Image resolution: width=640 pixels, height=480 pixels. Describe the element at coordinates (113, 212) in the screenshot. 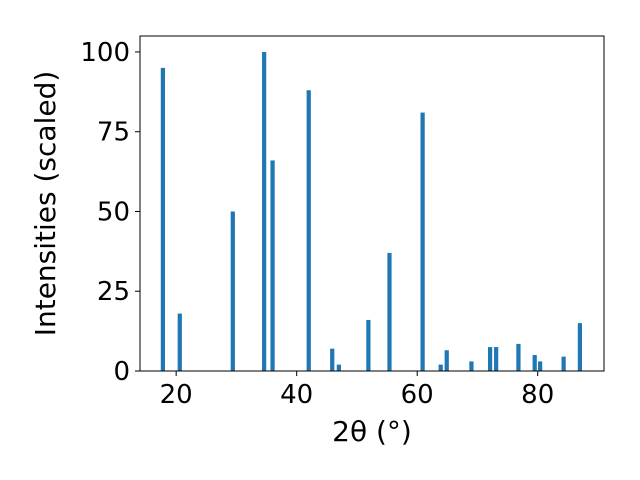

I see `y-tick-label: 50` at that location.